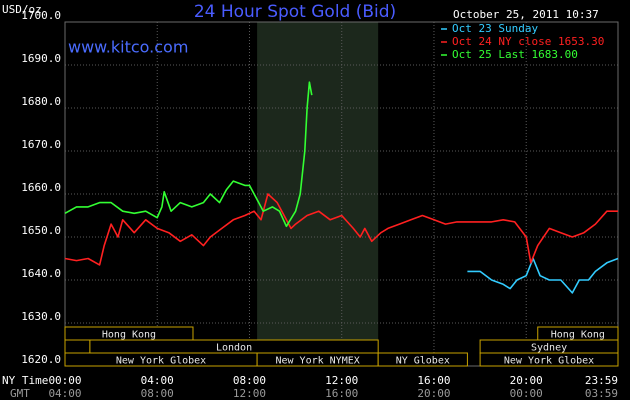 Image resolution: width=630 pixels, height=400 pixels. What do you see at coordinates (41, 230) in the screenshot?
I see `y-tick-label: 1650.0` at bounding box center [41, 230].